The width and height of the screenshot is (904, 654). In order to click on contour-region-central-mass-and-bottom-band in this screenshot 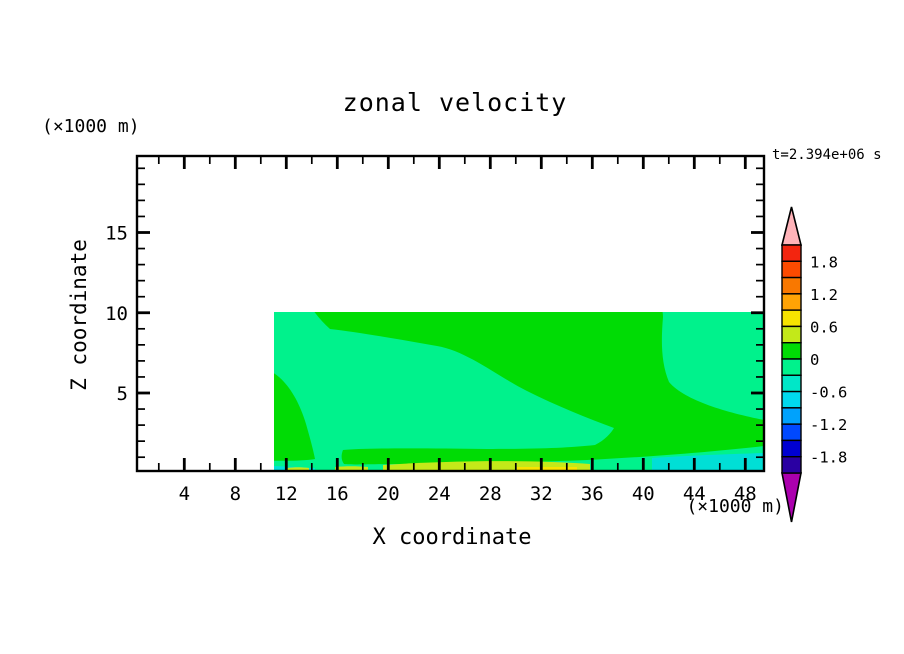, I will do `click(539, 388)`.